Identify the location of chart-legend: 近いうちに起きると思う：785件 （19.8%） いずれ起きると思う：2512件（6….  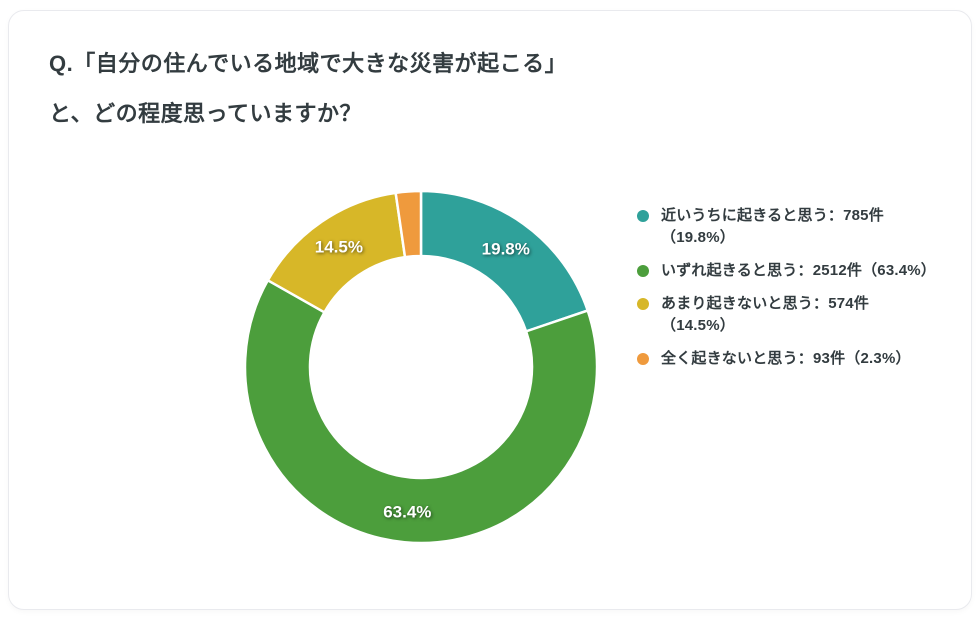
(797, 293).